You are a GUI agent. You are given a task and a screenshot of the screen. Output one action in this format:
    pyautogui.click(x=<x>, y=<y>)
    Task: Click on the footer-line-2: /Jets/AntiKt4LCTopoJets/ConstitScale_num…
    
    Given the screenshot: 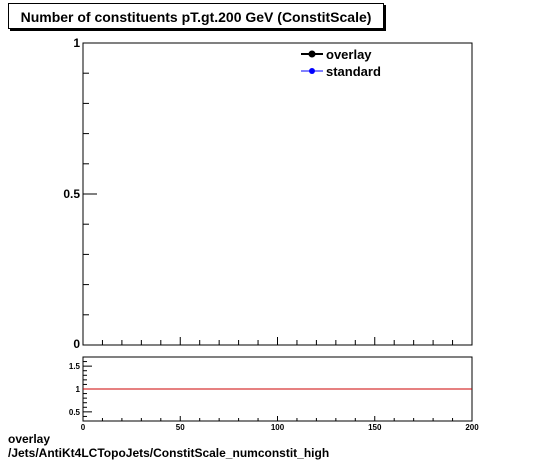 What is the action you would take?
    pyautogui.click(x=169, y=453)
    